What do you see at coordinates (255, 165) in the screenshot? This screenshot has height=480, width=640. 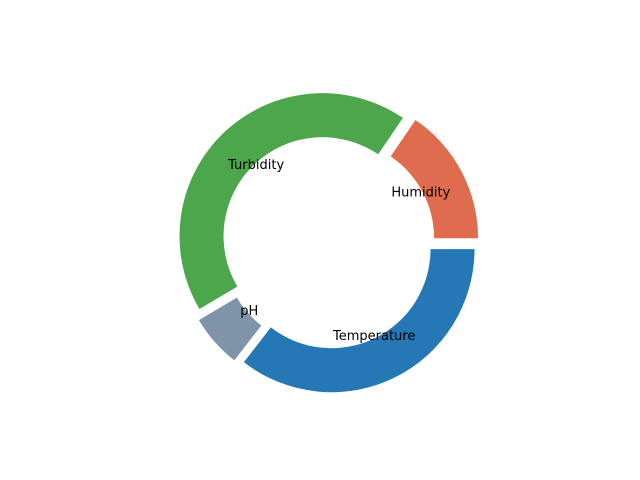 I see `slice-label-turbidity: Turbidity` at bounding box center [255, 165].